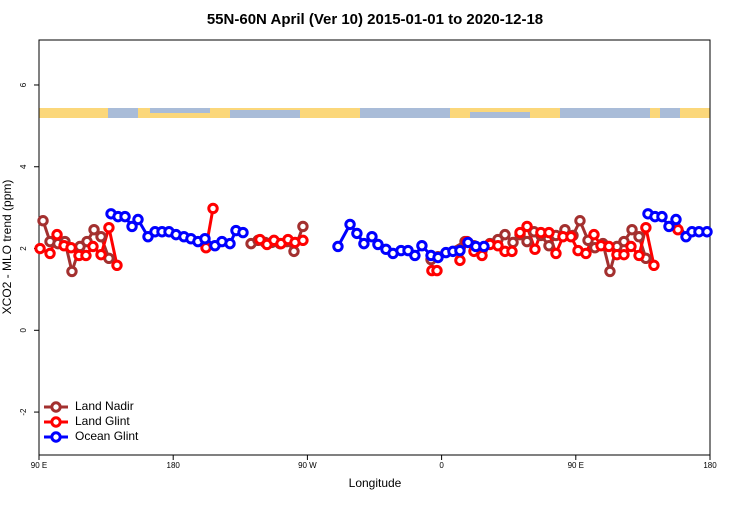  I want to click on x-tick-label: 0, so click(441, 465).